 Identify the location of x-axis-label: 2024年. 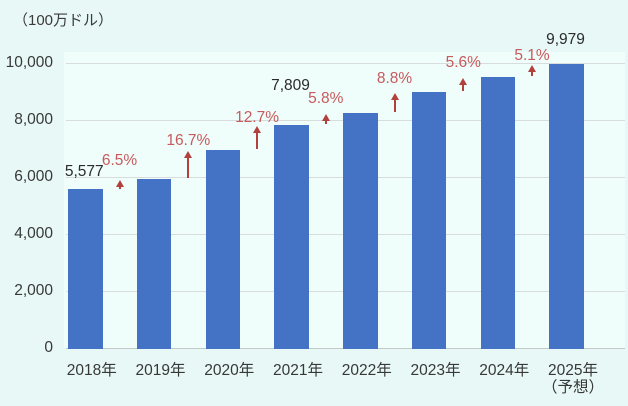
(504, 370).